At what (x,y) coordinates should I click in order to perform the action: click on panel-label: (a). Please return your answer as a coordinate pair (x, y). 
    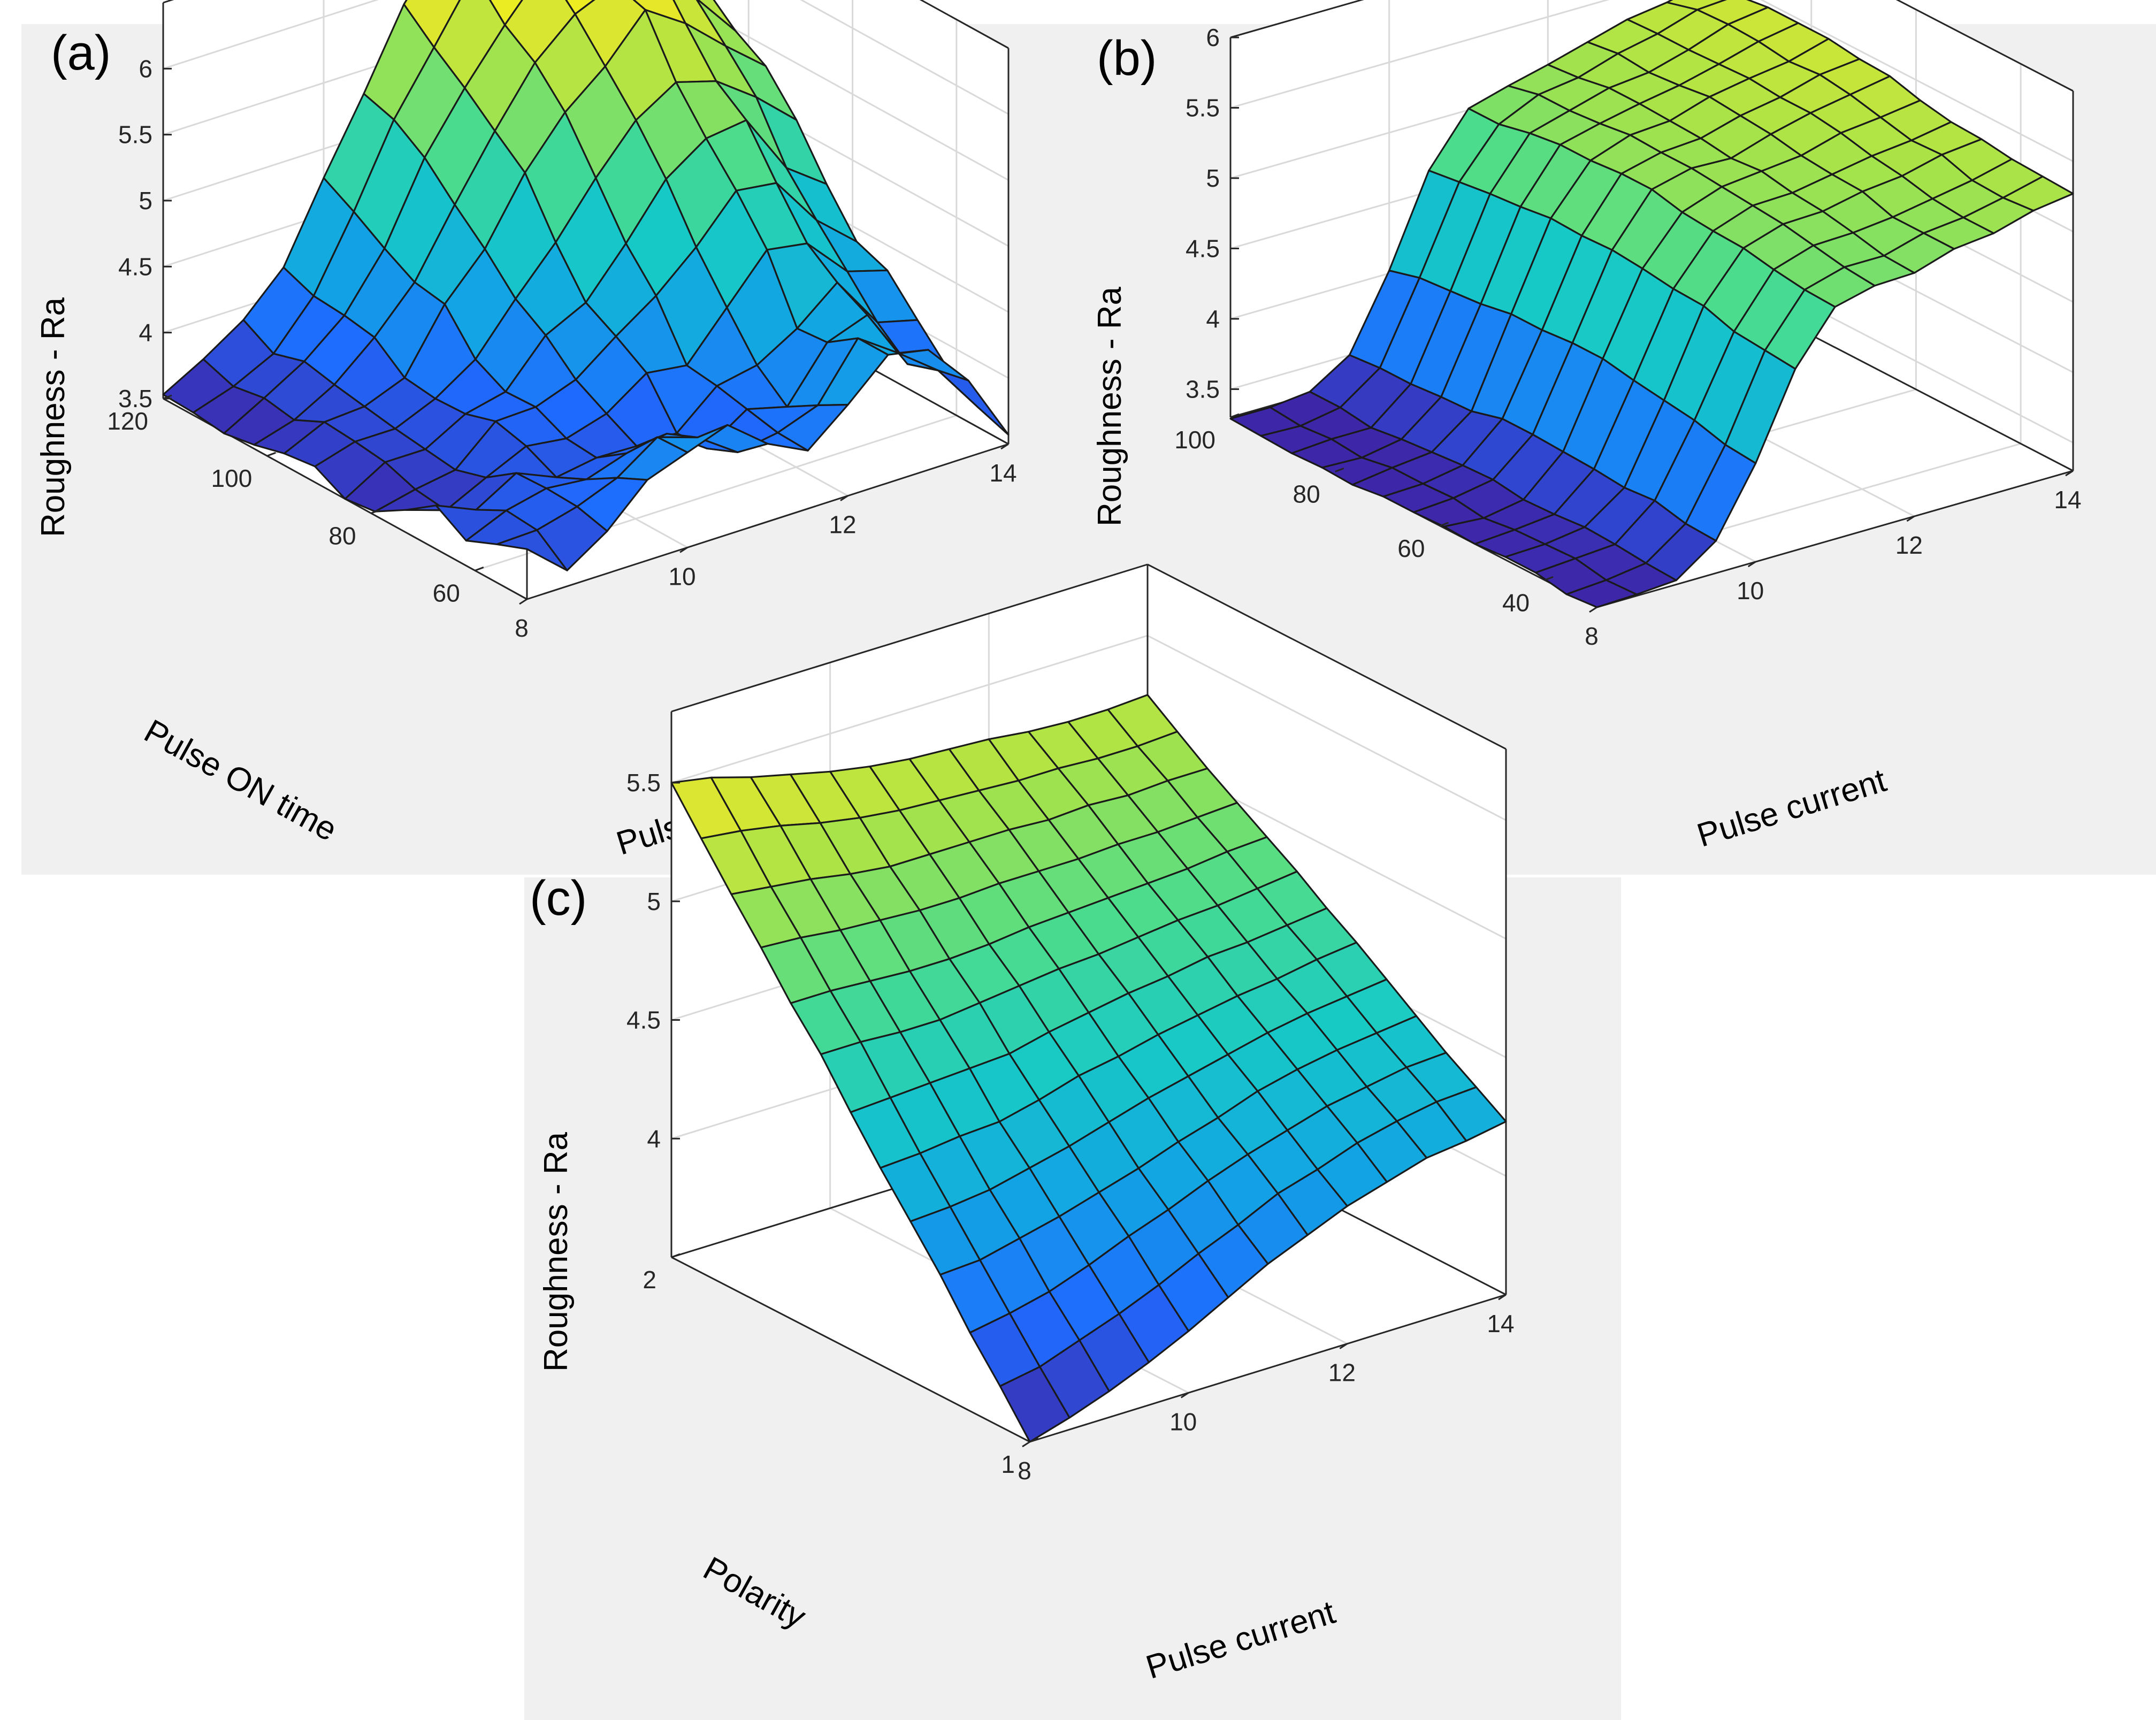
    Looking at the image, I should click on (81, 53).